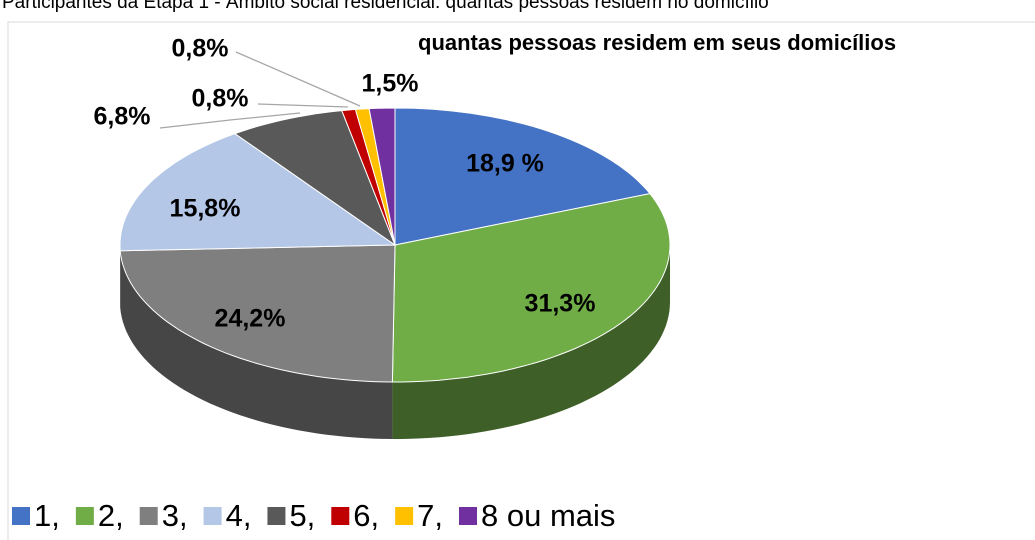  Describe the element at coordinates (205, 209) in the screenshot. I see `data-label: 15,8%` at that location.